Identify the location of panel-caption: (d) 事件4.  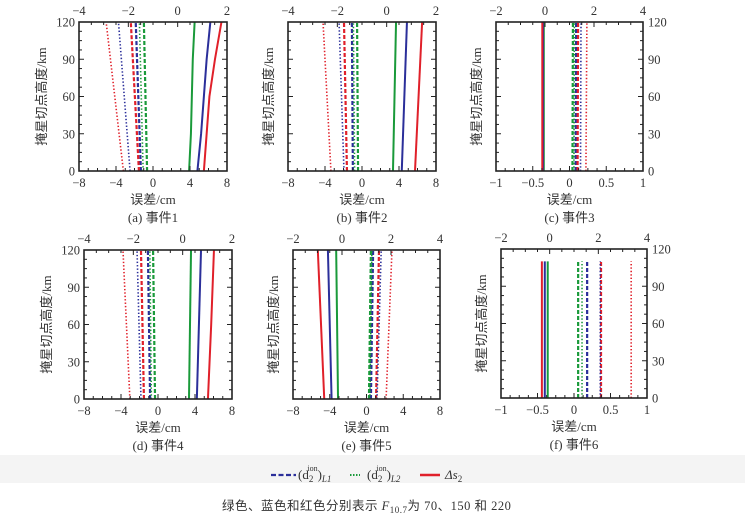
(158, 445).